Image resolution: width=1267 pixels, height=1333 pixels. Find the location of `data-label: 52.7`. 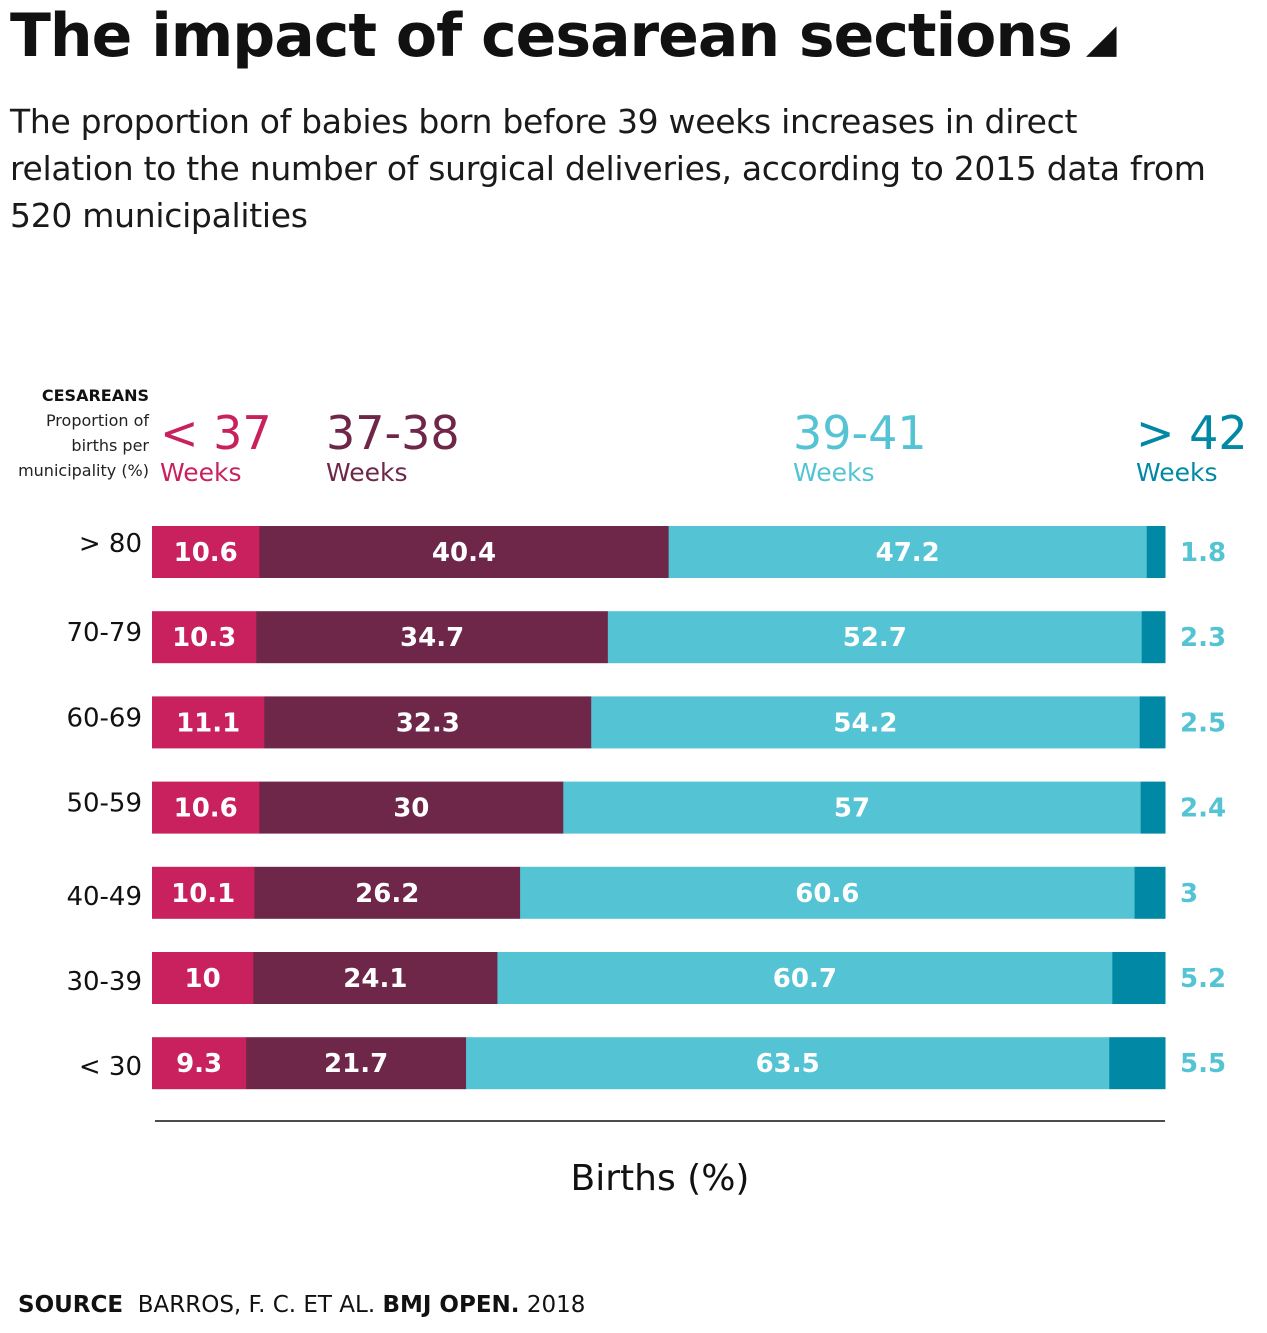

data-label: 52.7 is located at coordinates (875, 638).